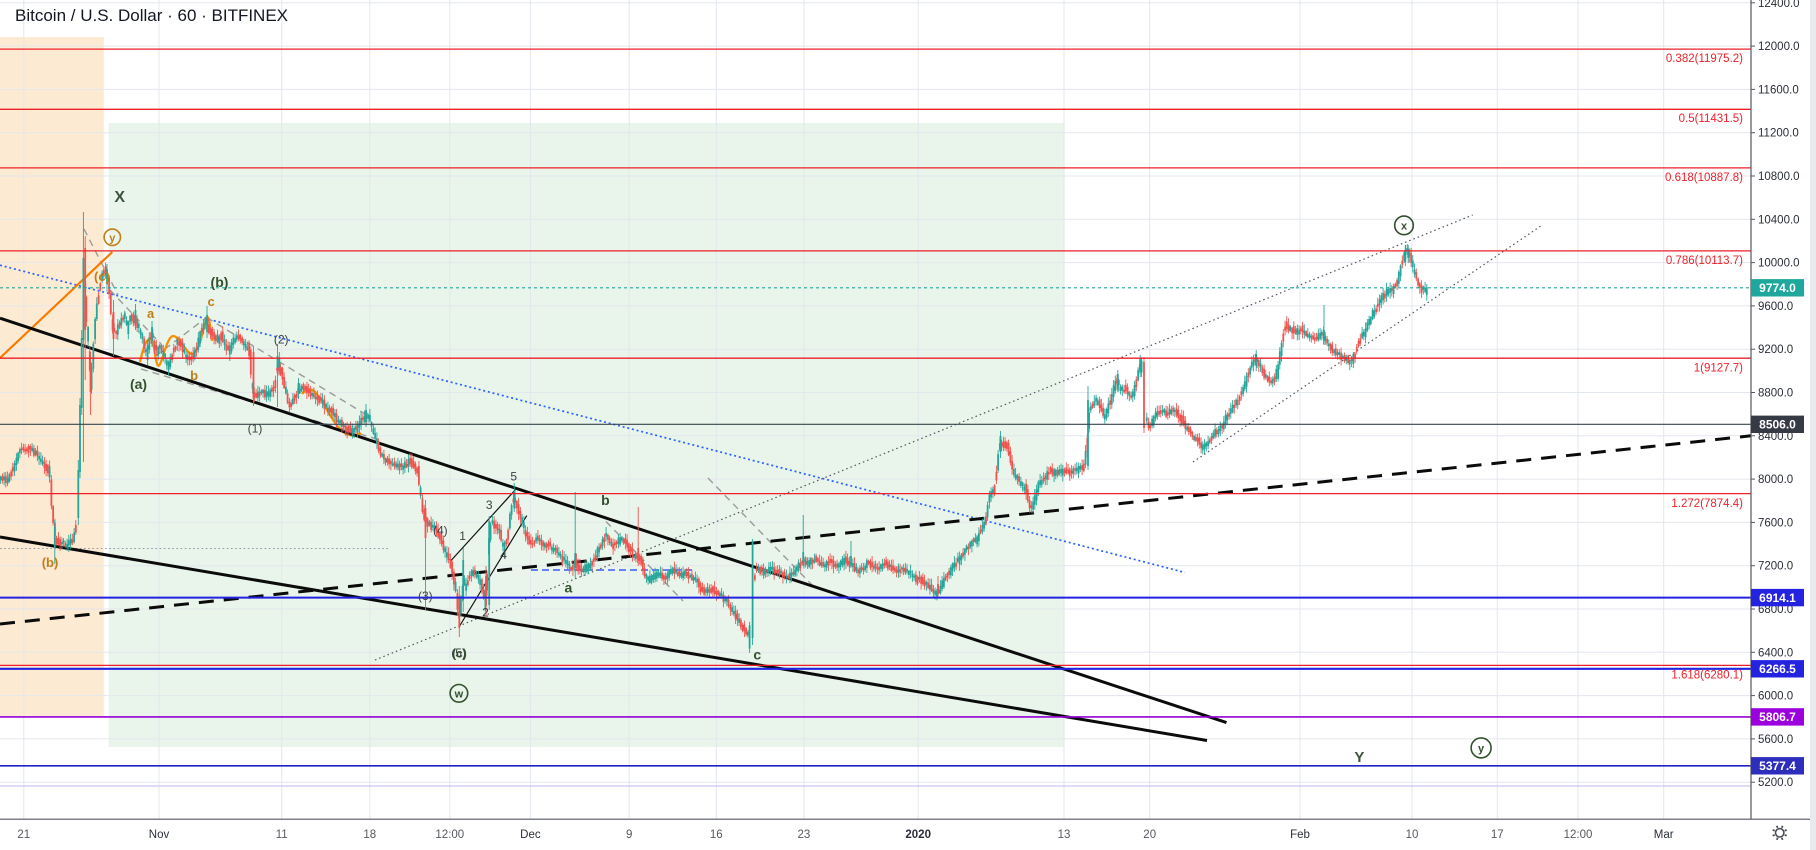 This screenshot has height=850, width=1816. I want to click on svg-text: 9774.0, so click(1777, 288).